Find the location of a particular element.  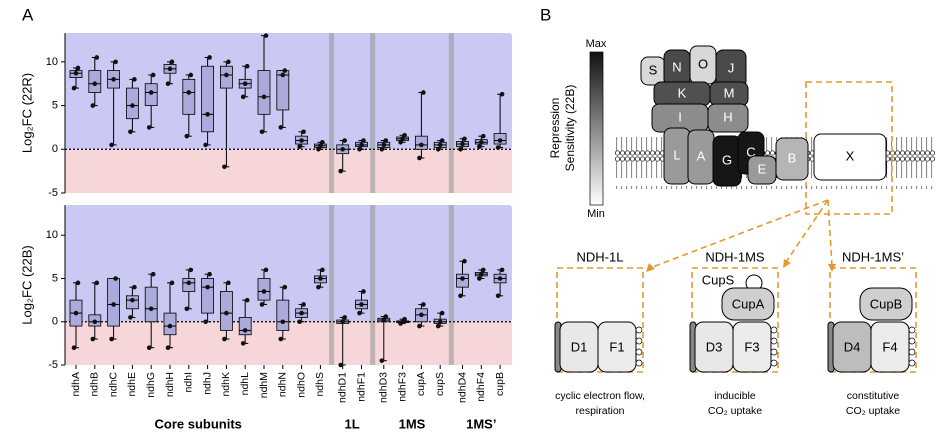

x-tick-label: ndhE is located at coordinates (132, 384).